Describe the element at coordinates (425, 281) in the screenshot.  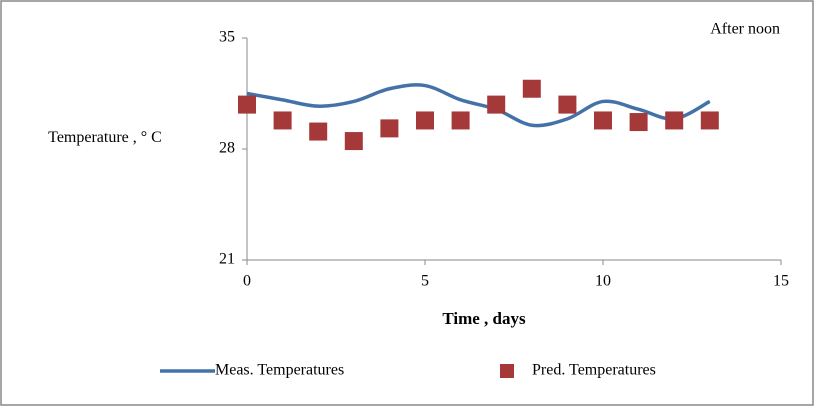
I see `x-tick-label: 5` at that location.